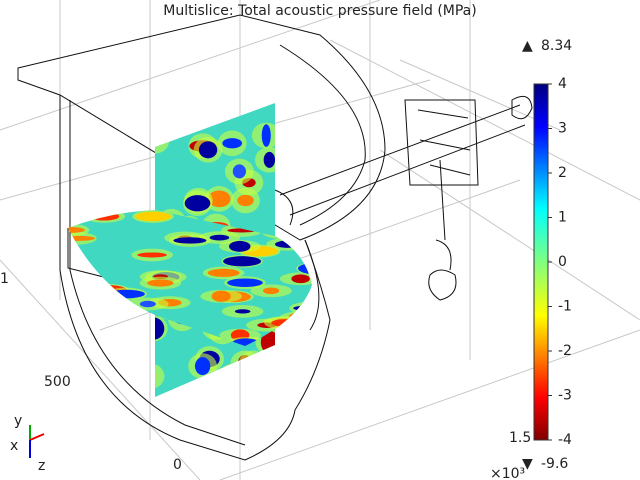 The height and width of the screenshot is (480, 640). Describe the element at coordinates (565, 351) in the screenshot. I see `colorbar-tick-label: -2` at that location.